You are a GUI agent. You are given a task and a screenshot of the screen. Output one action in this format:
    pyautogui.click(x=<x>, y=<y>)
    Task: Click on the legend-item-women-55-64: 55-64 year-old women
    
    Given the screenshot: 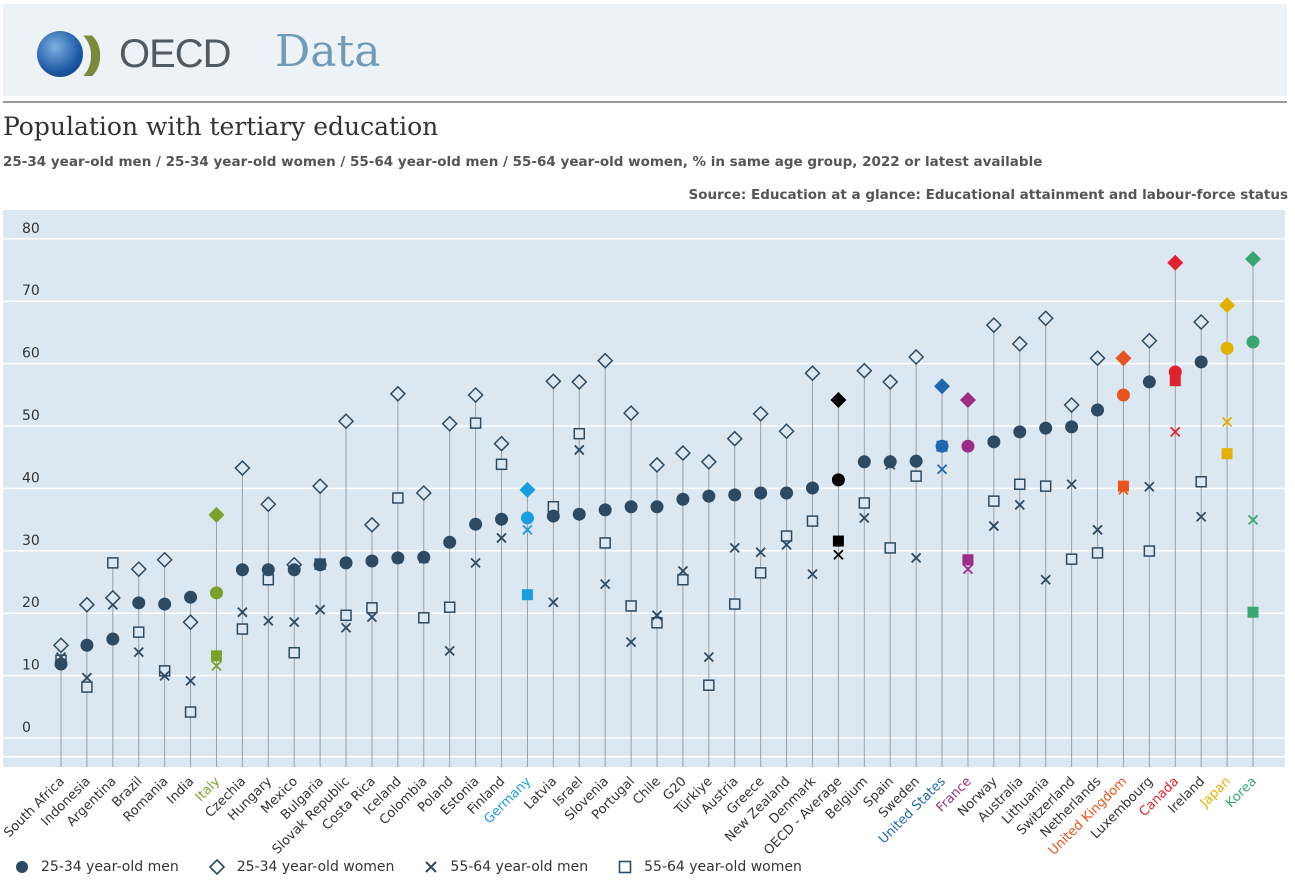 What is the action you would take?
    pyautogui.click(x=710, y=867)
    